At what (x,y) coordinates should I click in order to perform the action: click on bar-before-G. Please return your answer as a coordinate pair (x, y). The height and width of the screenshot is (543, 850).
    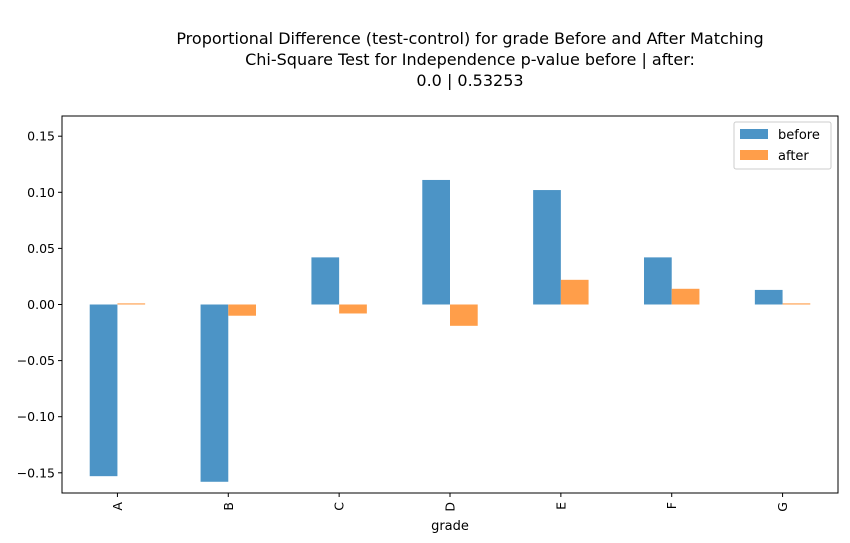
    Looking at the image, I should click on (768, 297).